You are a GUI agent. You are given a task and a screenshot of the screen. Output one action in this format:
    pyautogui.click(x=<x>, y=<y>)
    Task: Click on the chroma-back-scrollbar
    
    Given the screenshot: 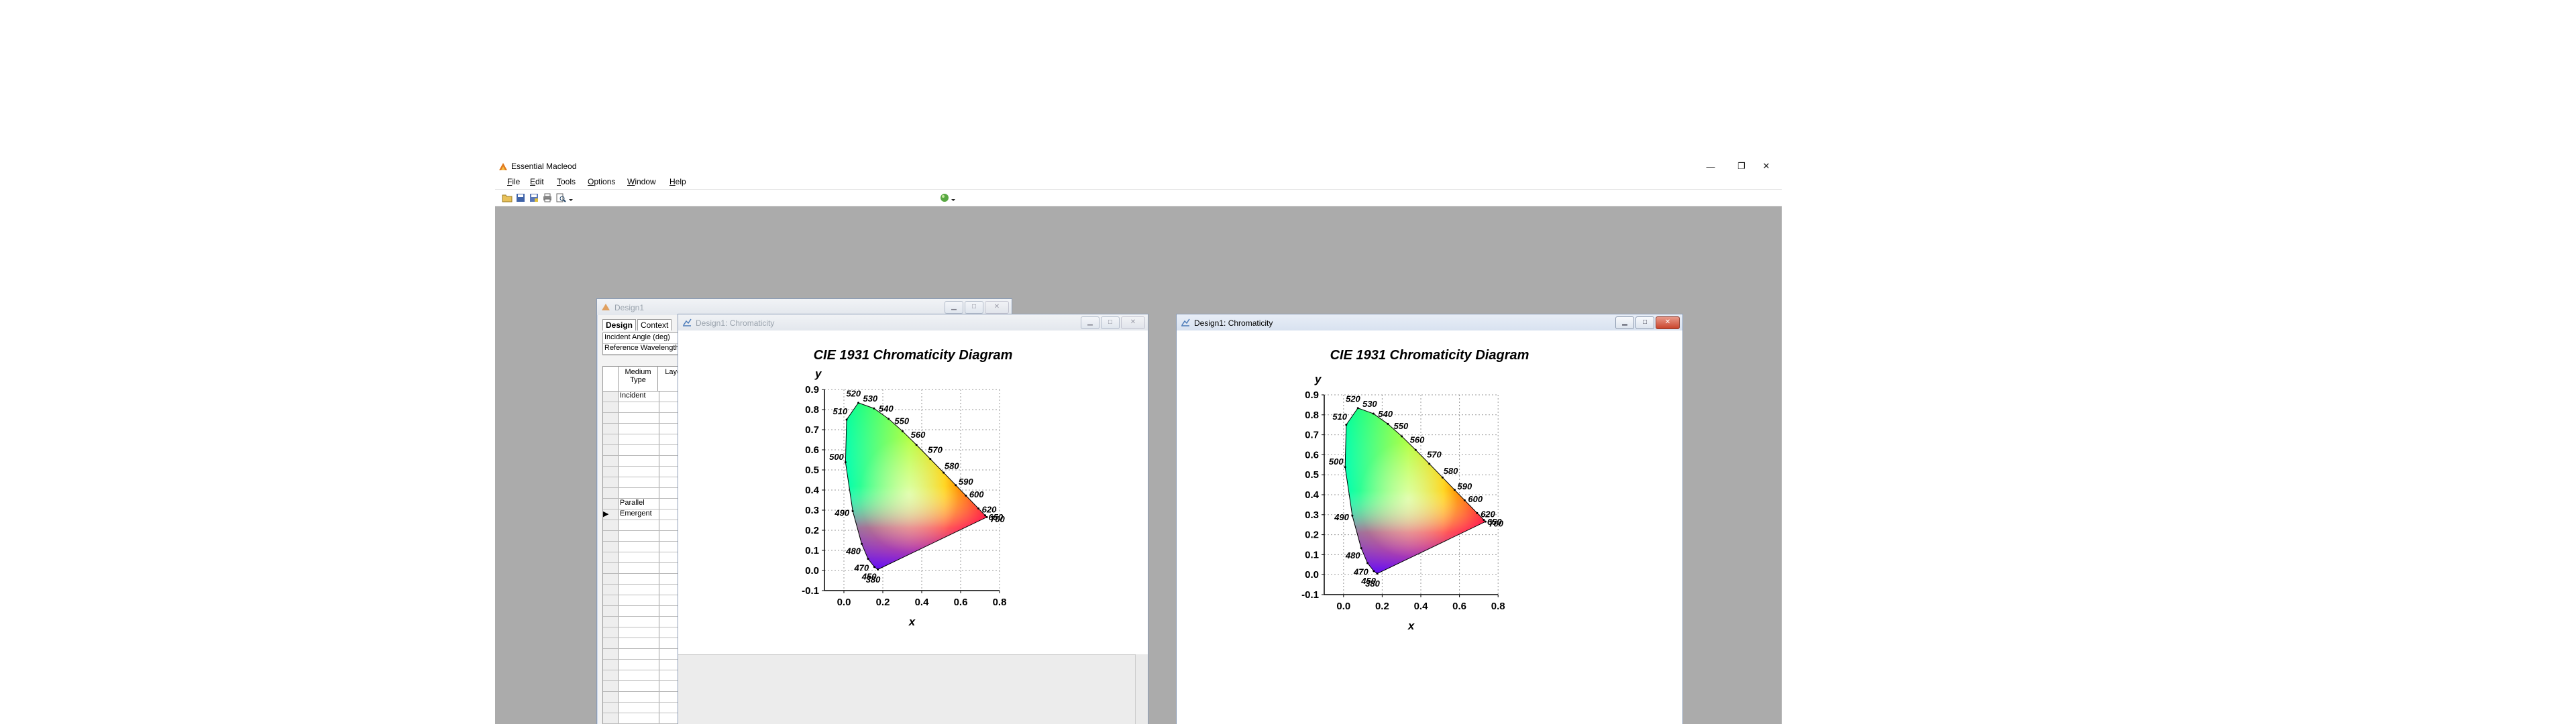 What is the action you would take?
    pyautogui.click(x=1141, y=689)
    